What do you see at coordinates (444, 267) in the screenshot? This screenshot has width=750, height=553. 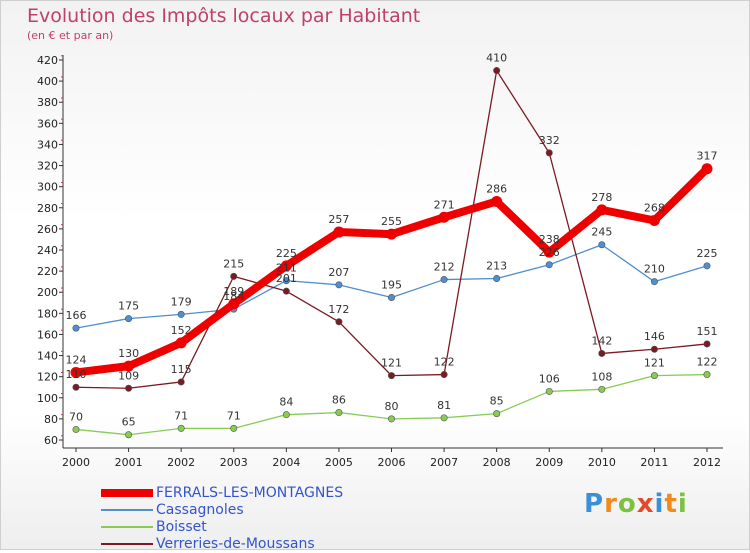 I see `data-label: 212` at bounding box center [444, 267].